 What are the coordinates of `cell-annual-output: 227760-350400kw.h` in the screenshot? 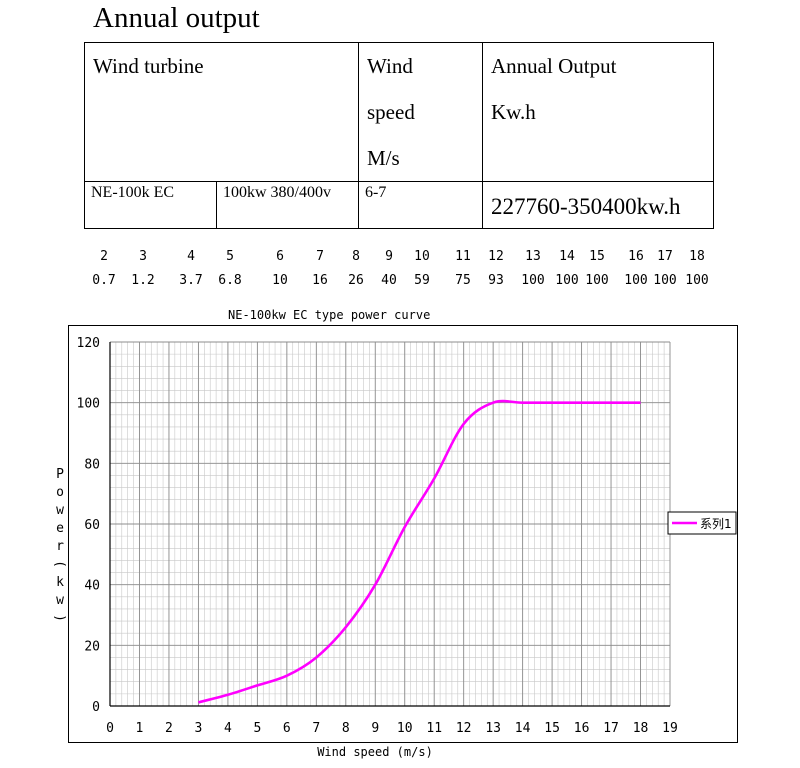 It's located at (598, 205).